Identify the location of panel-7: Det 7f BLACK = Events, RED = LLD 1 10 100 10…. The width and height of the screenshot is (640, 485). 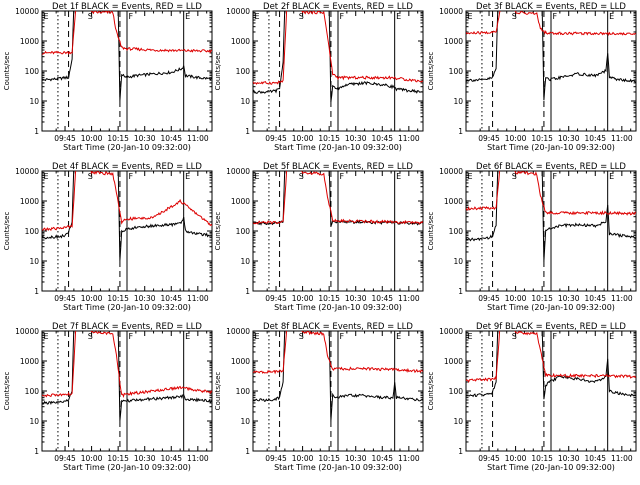
(108, 397).